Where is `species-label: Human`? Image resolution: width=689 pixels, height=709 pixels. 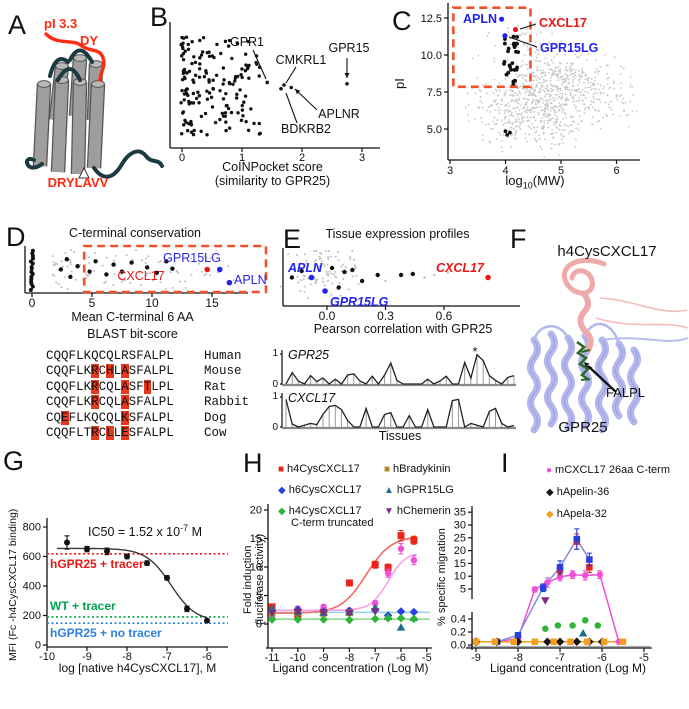 species-label: Human is located at coordinates (223, 356).